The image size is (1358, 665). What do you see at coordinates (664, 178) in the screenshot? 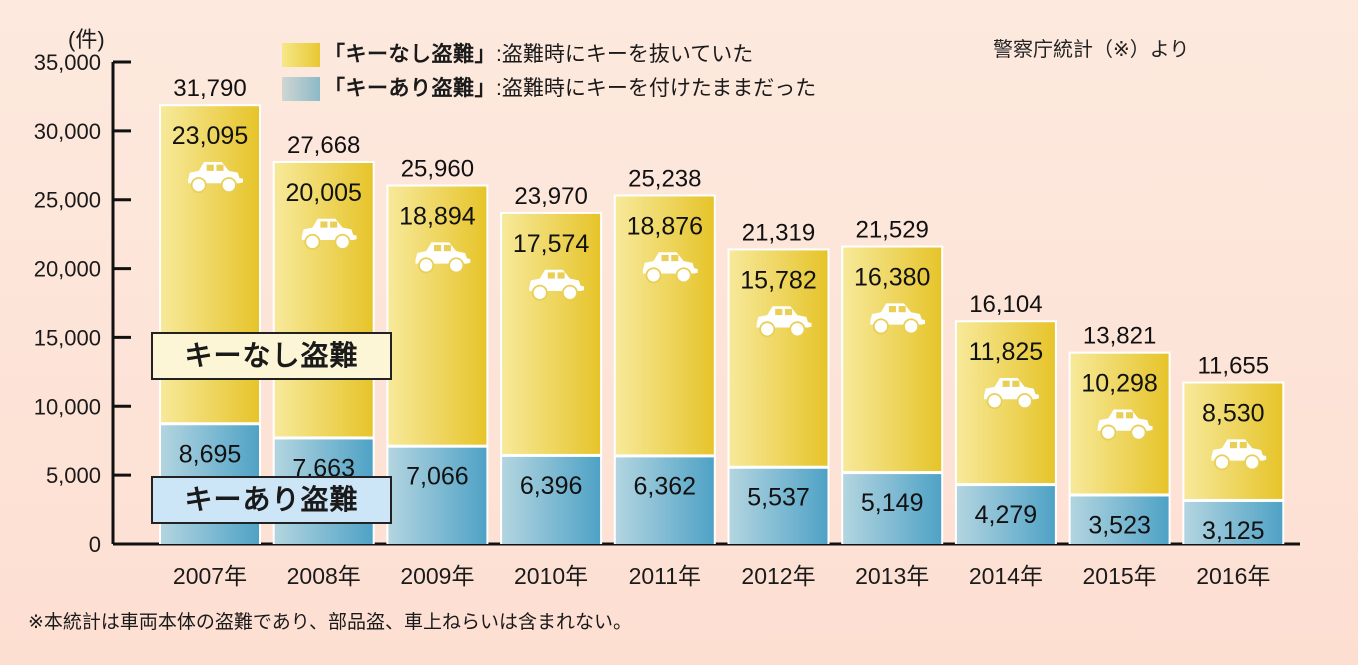
I see `total-label: 25,238` at bounding box center [664, 178].